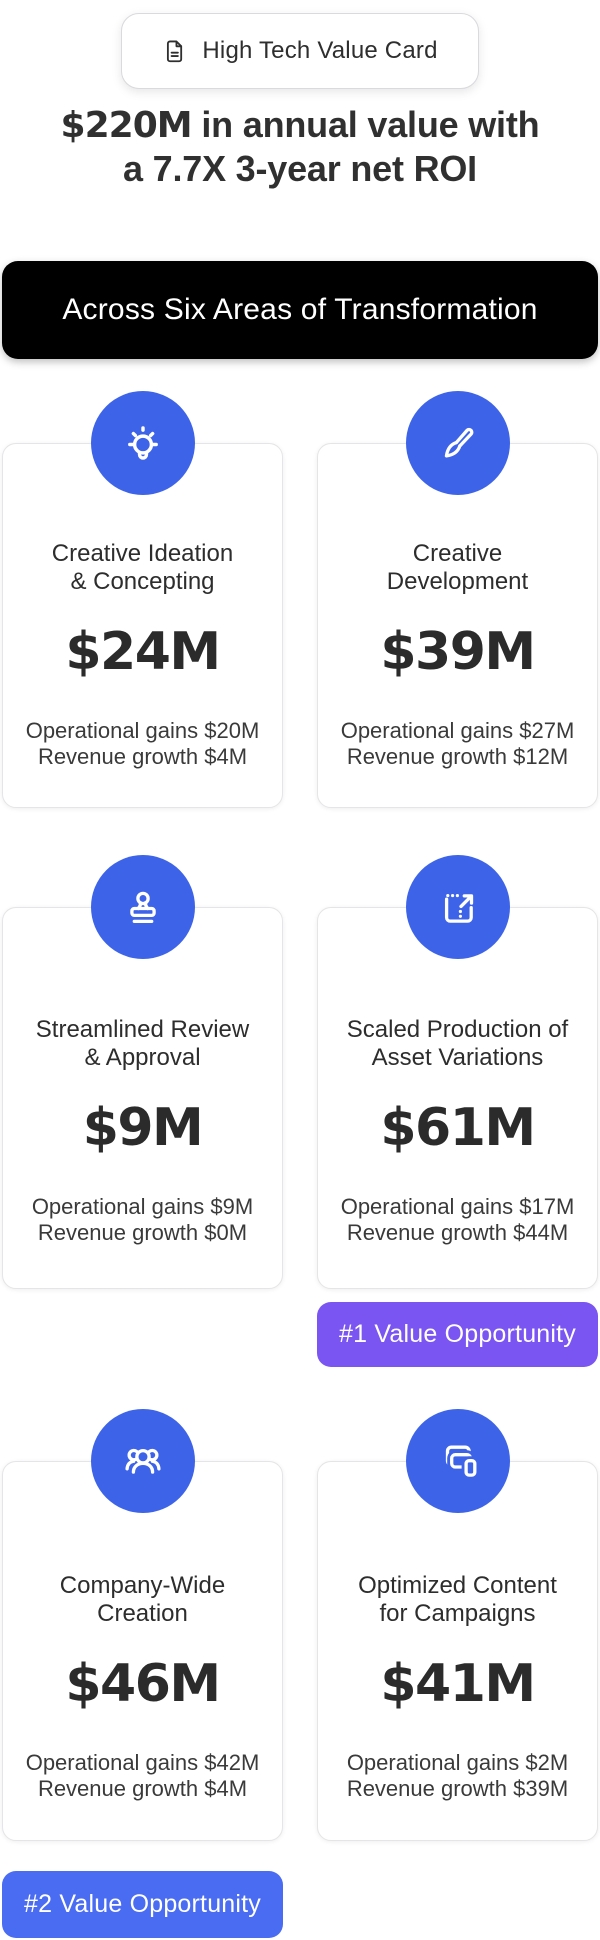 The width and height of the screenshot is (600, 1940). What do you see at coordinates (142, 1461) in the screenshot?
I see `people-group-icon` at bounding box center [142, 1461].